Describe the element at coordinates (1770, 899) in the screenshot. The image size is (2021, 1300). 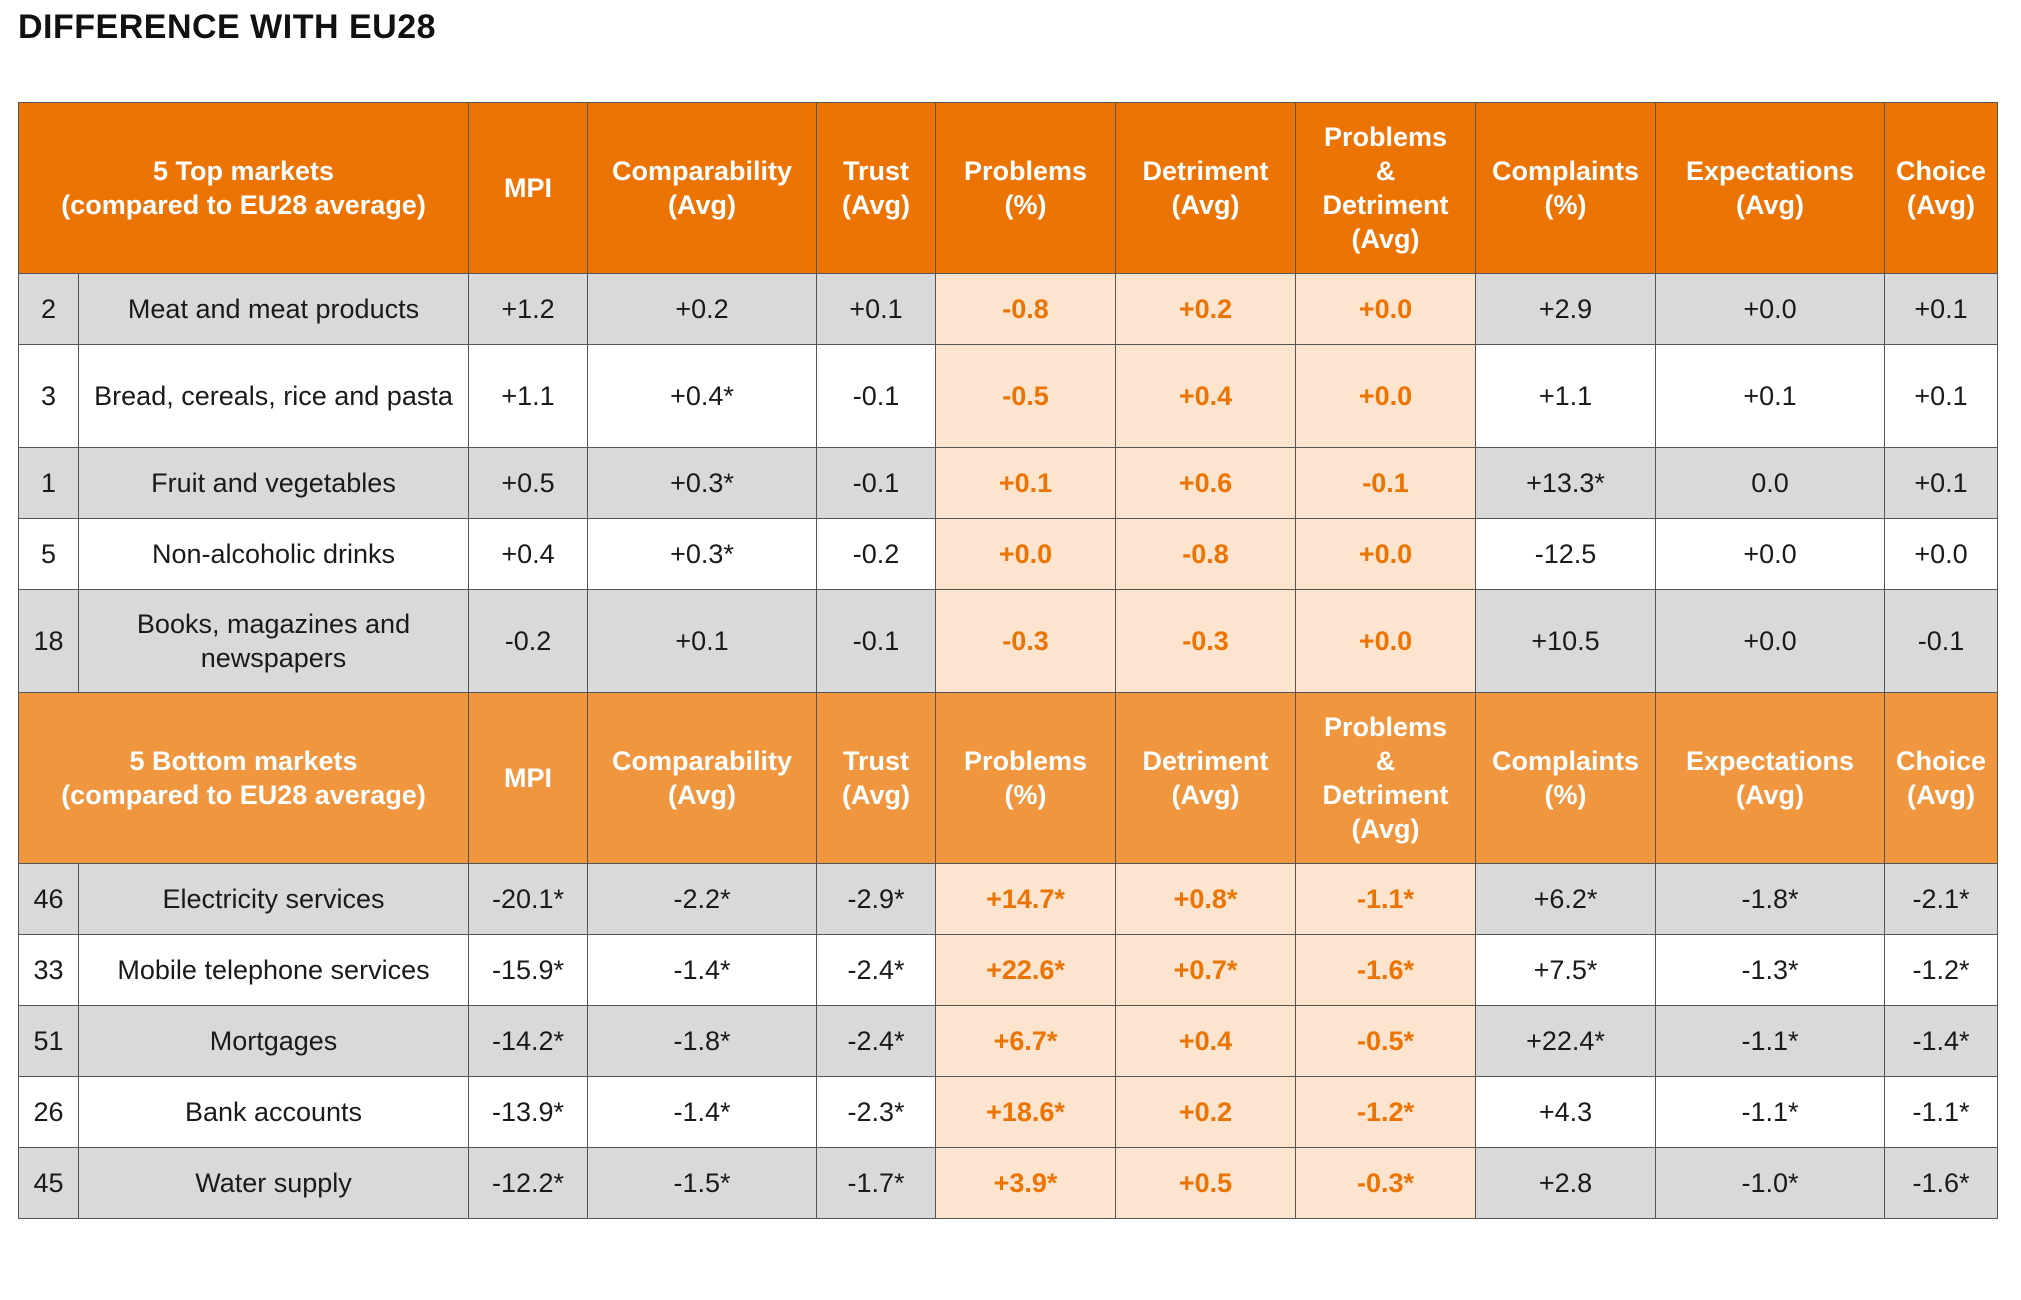
I see `value-cell: -1.8*` at that location.